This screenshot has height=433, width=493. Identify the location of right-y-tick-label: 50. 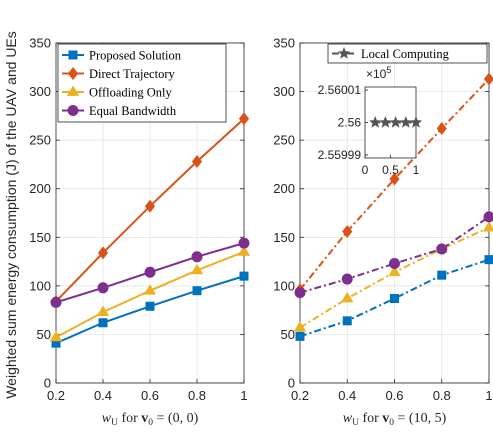
(288, 334).